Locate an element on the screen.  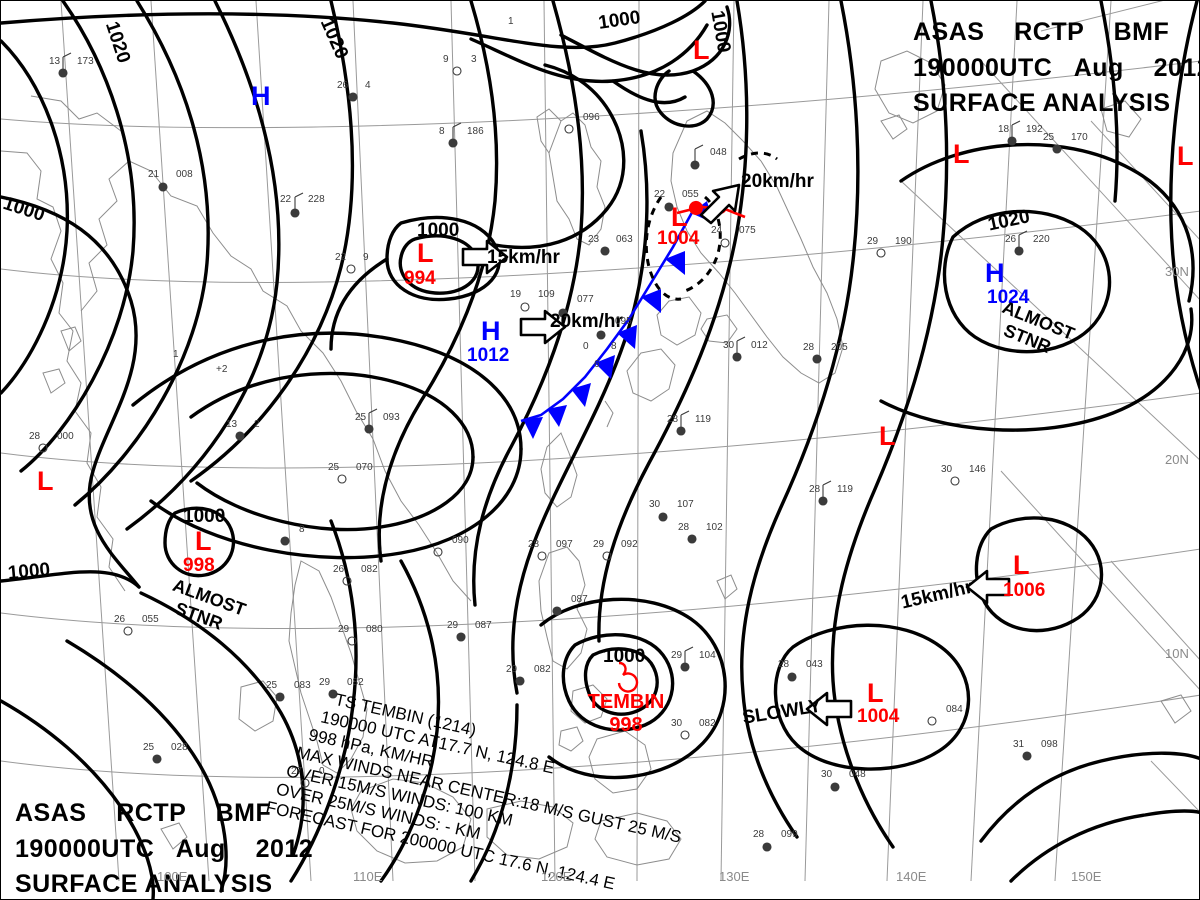
station-pressure: 077 is located at coordinates (585, 299).